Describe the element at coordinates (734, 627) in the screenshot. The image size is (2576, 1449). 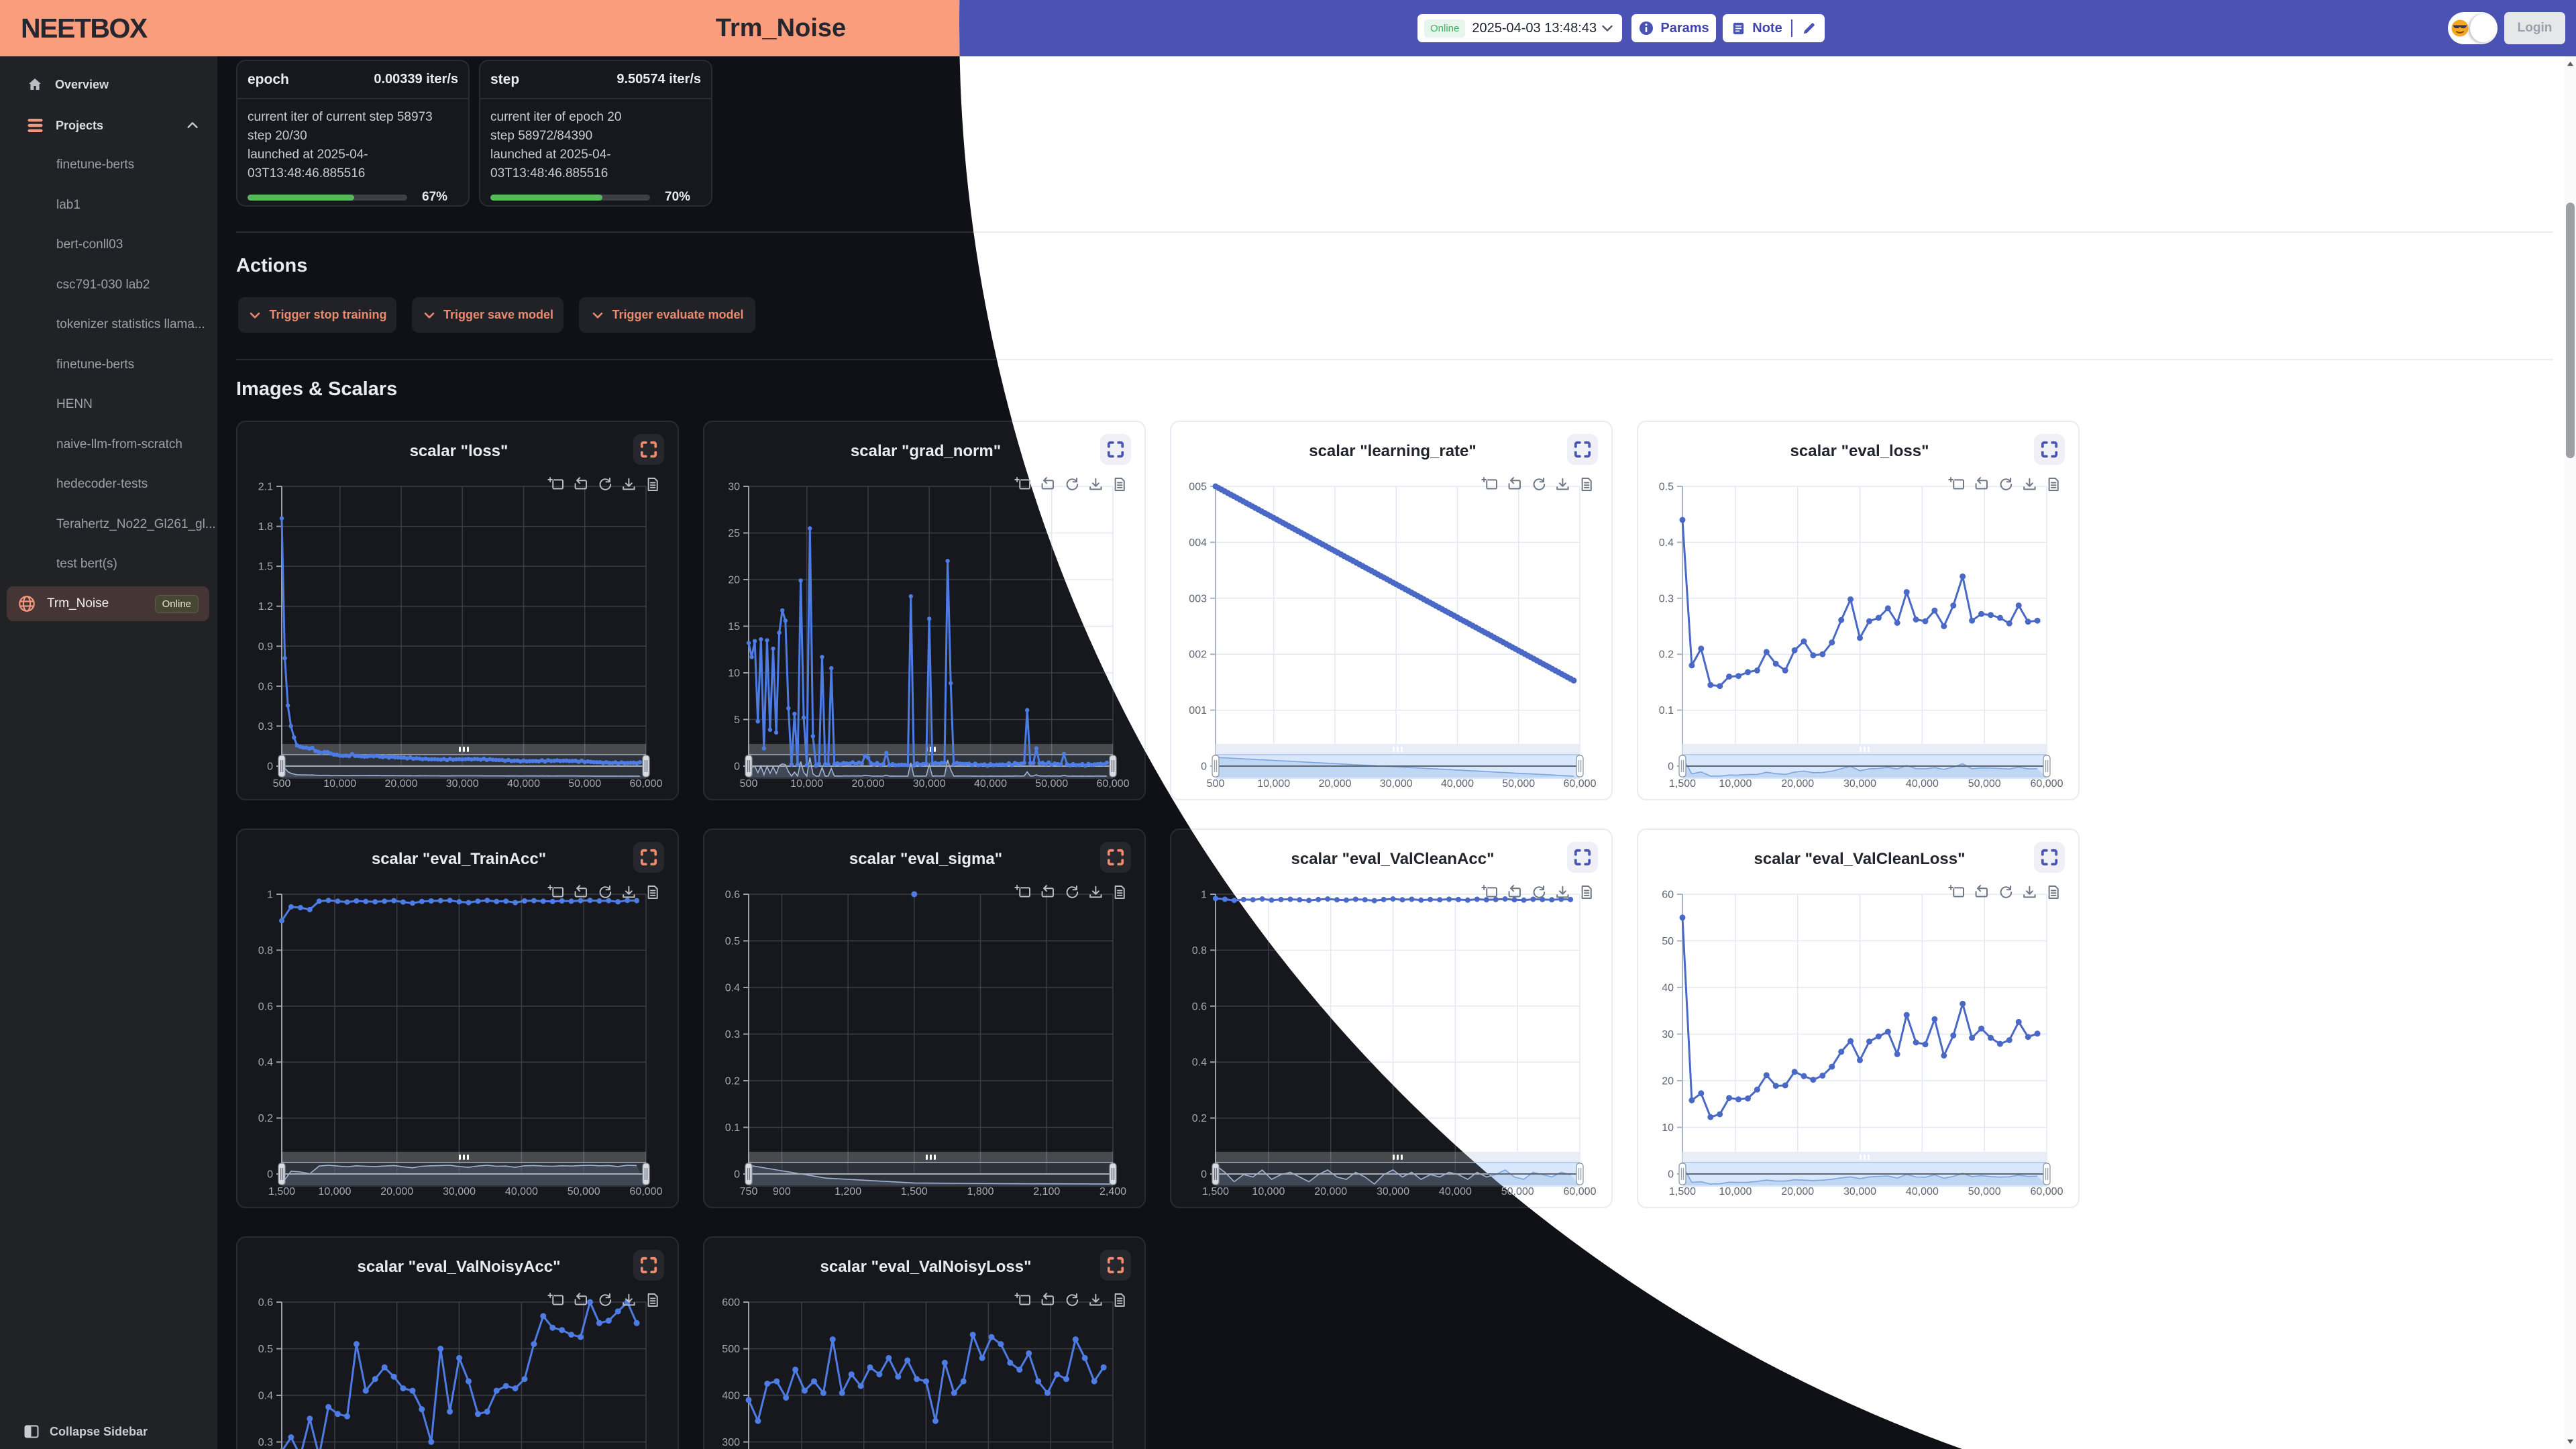
I see `svg-text: 15` at that location.